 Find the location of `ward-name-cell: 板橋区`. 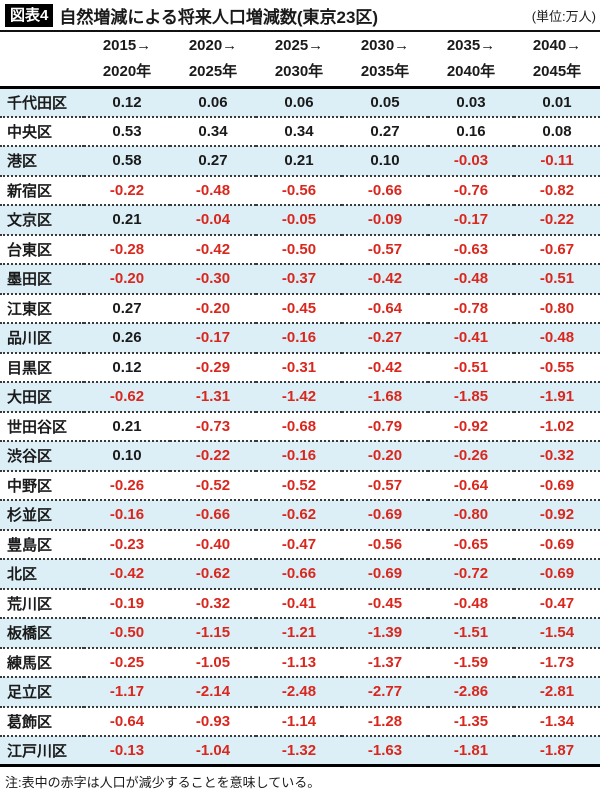

ward-name-cell: 板橋区 is located at coordinates (42, 632).